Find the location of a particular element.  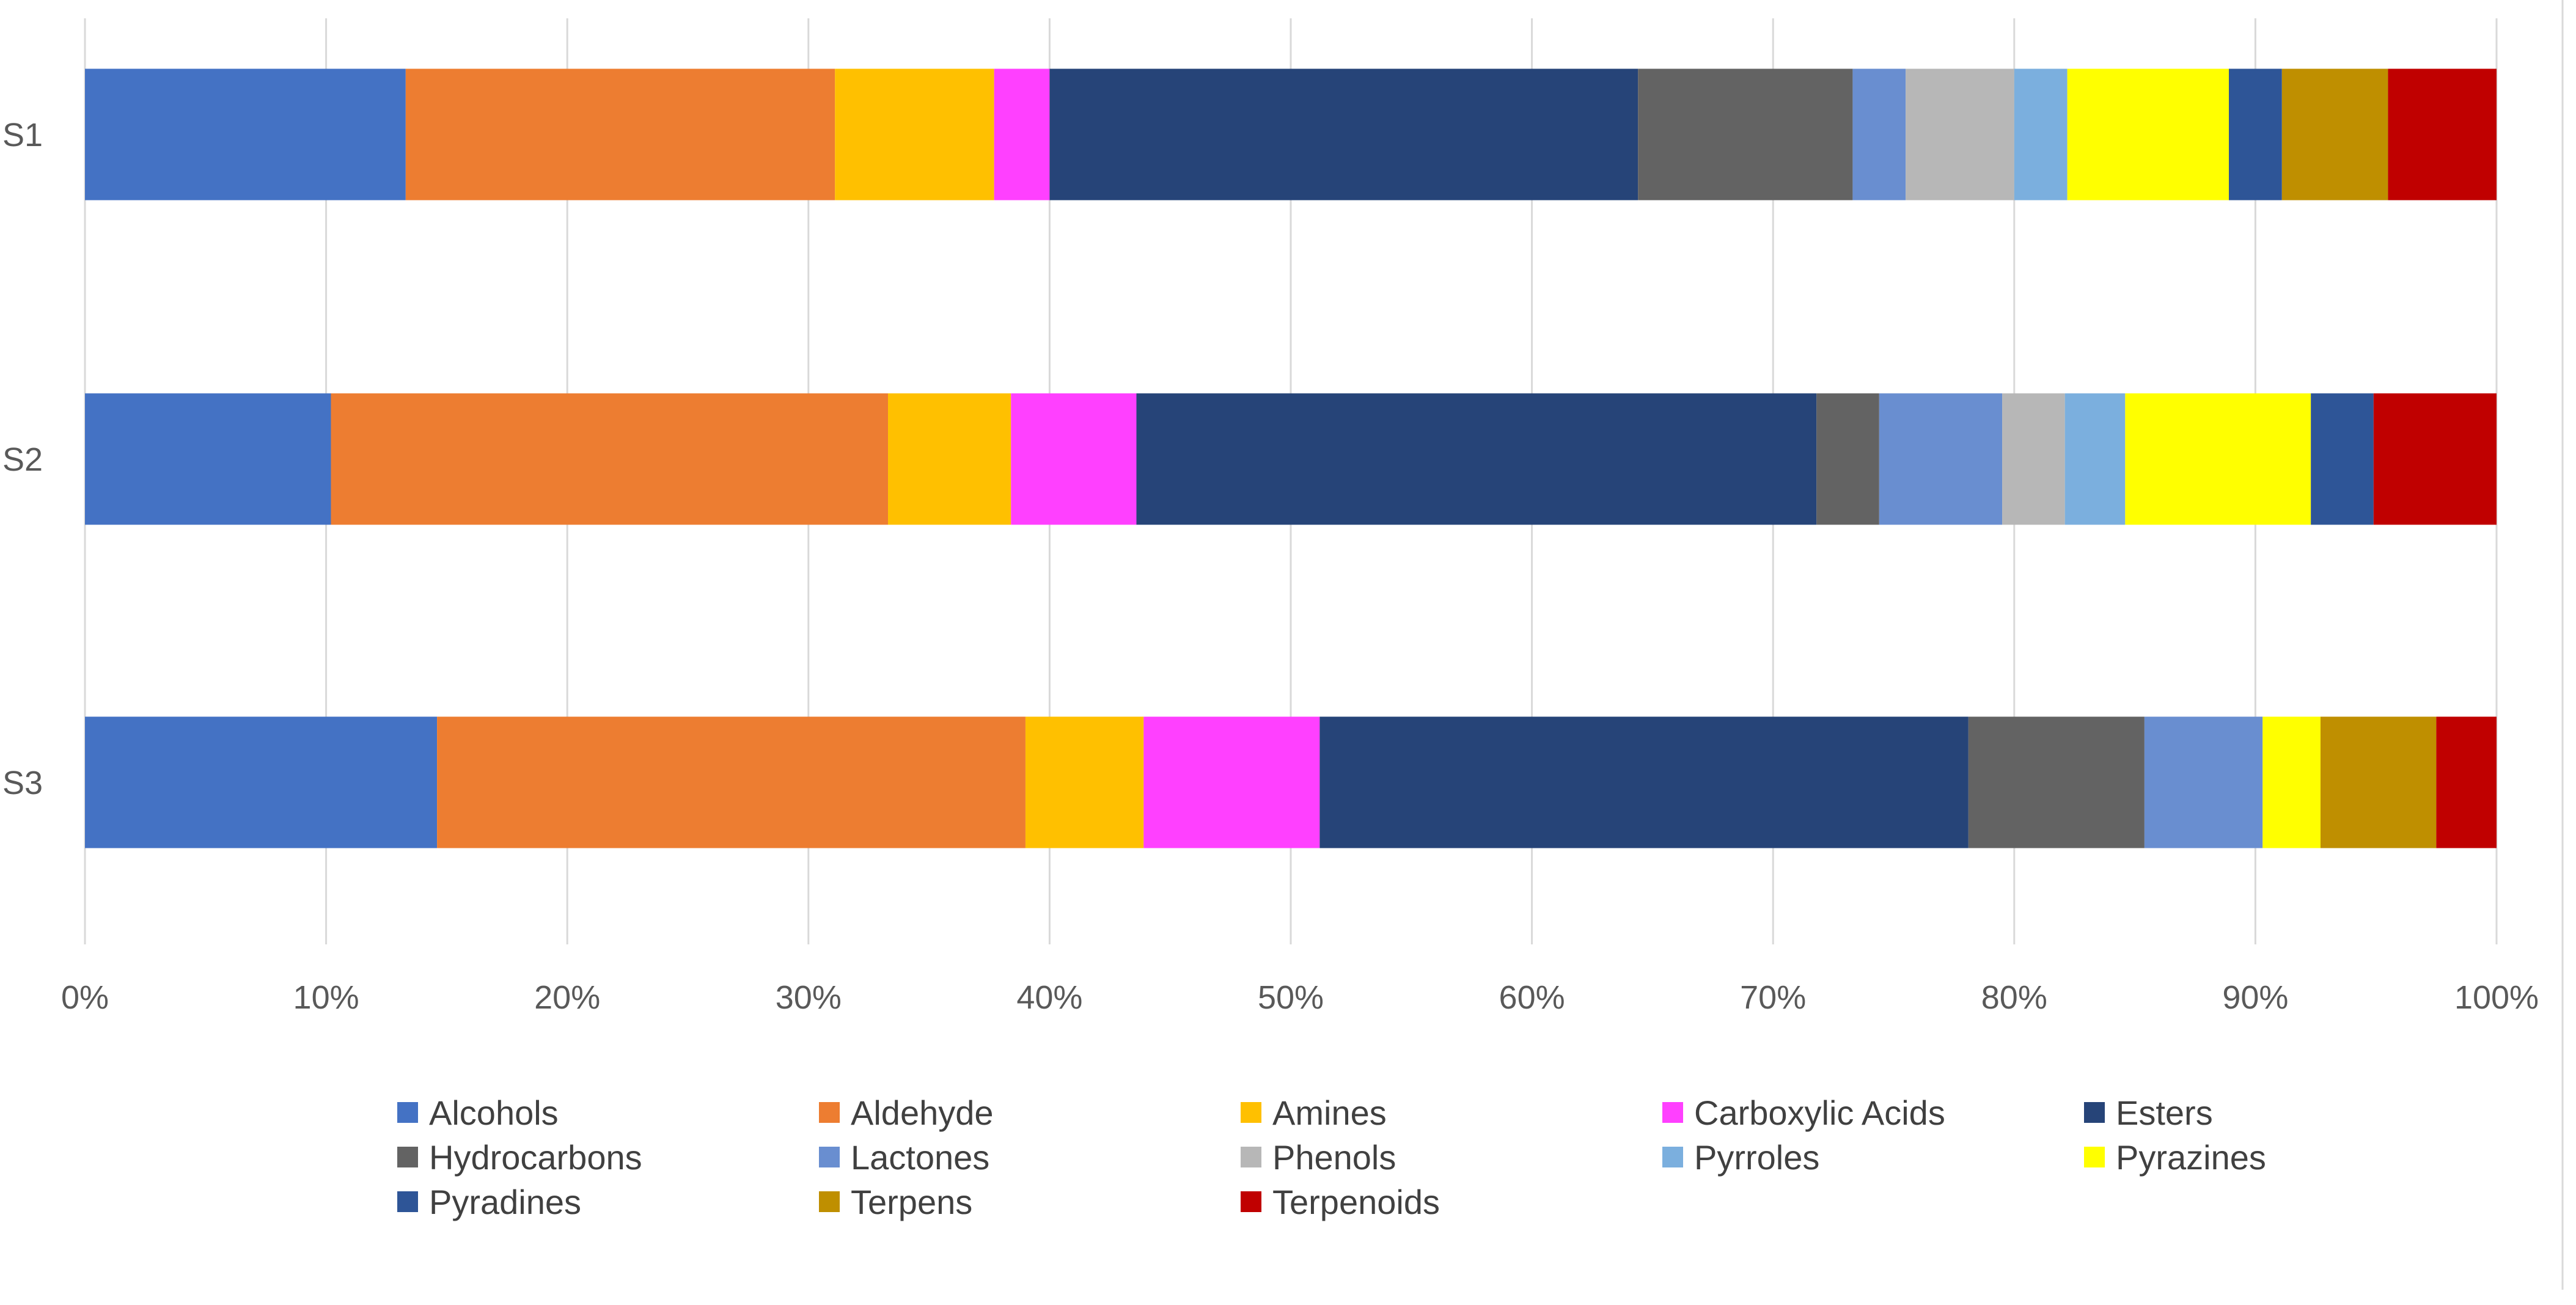

bar-segment-s1-hydrocarbons is located at coordinates (1745, 134).